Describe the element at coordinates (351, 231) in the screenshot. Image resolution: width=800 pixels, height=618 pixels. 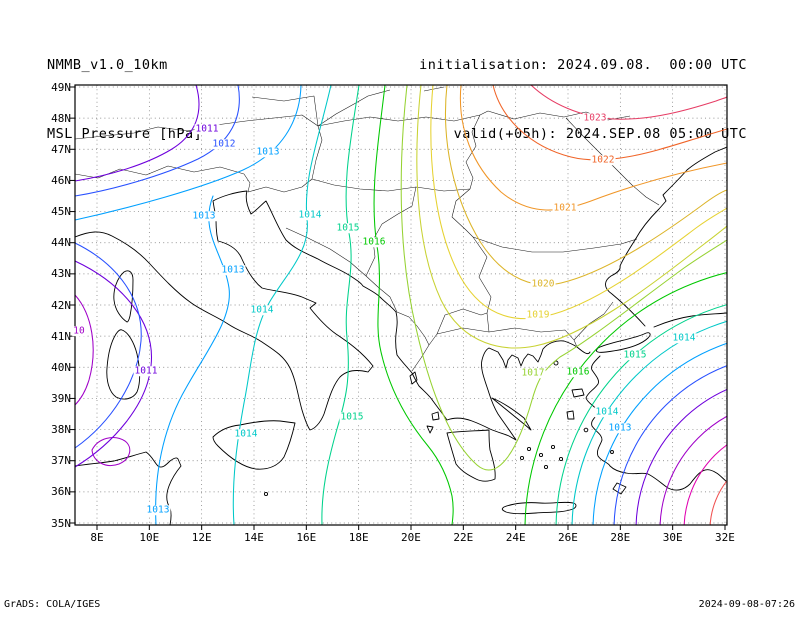
I see `border-bosnia` at that location.